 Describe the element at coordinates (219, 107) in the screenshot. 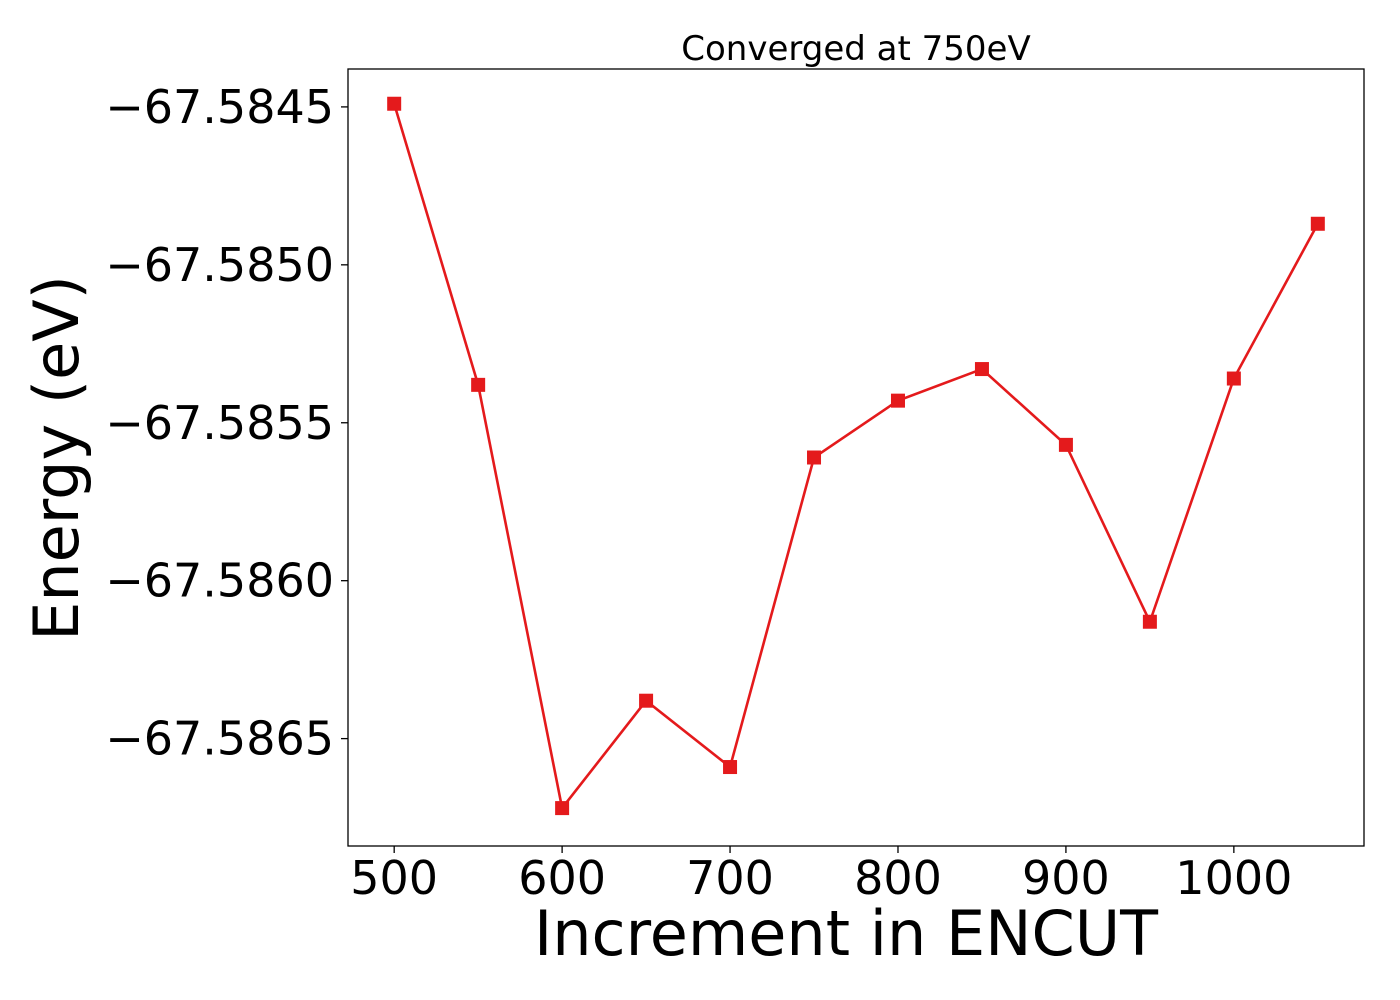

I see `y-tick-label: −67.5845` at that location.